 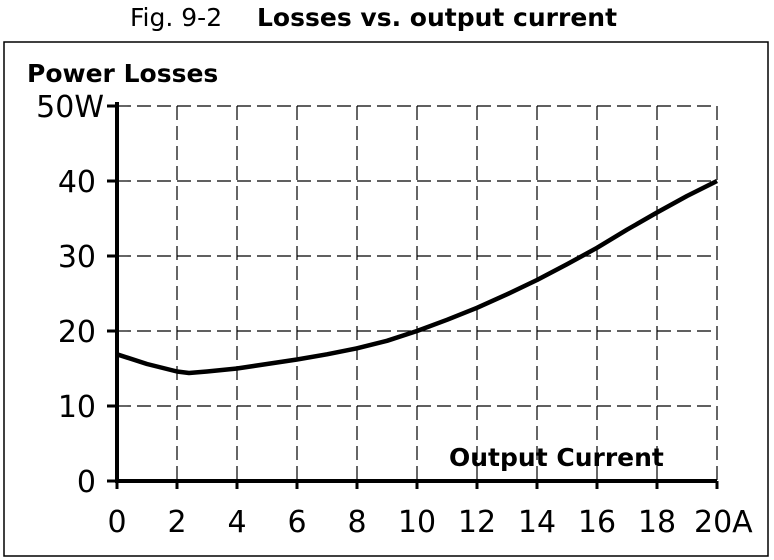 I want to click on x-tick-label: 0, so click(x=116, y=522).